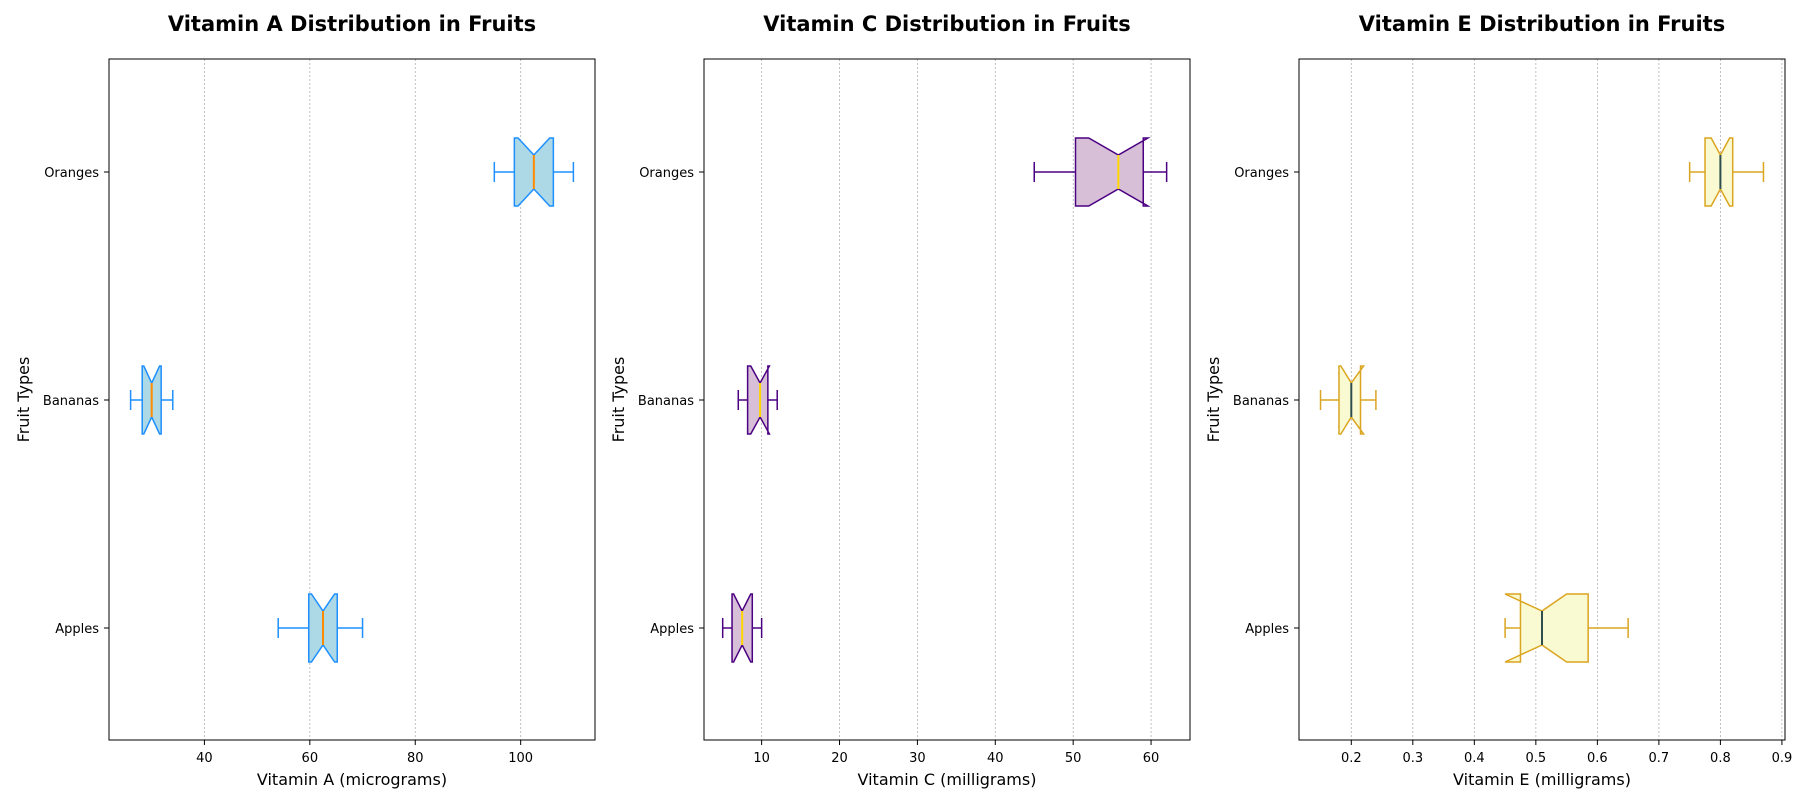 This screenshot has width=1800, height=800. I want to click on x-tick-label: 0.5, so click(1536, 758).